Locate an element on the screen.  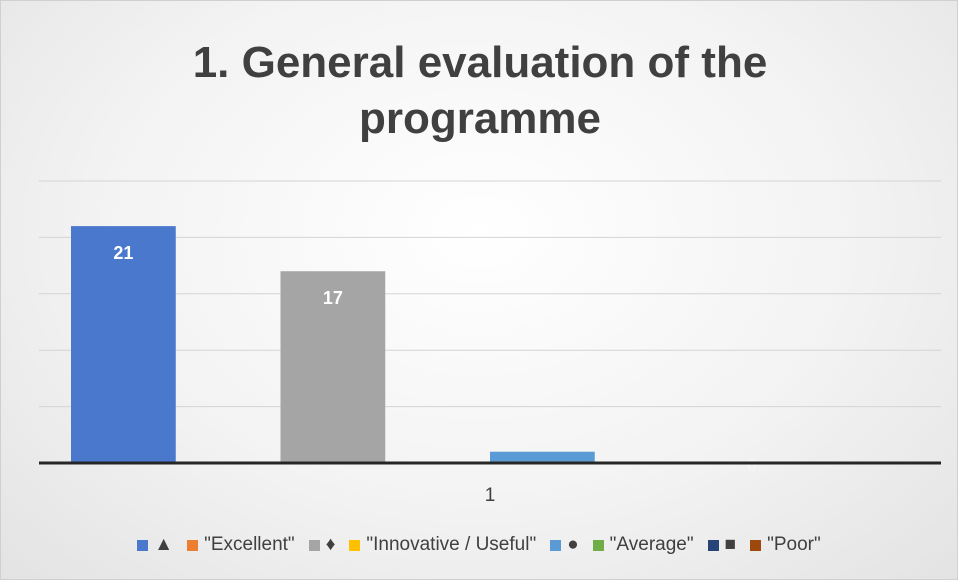
legend-label: "Poor" is located at coordinates (794, 544).